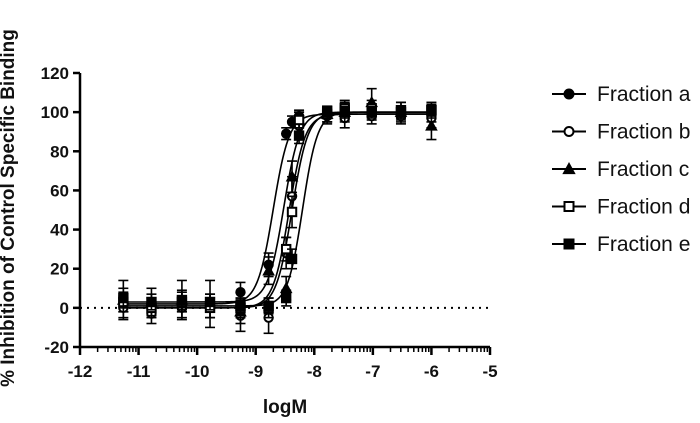  What do you see at coordinates (9, 208) in the screenshot?
I see `y-axis-title: % Inhibition of Control Specific Binding` at bounding box center [9, 208].